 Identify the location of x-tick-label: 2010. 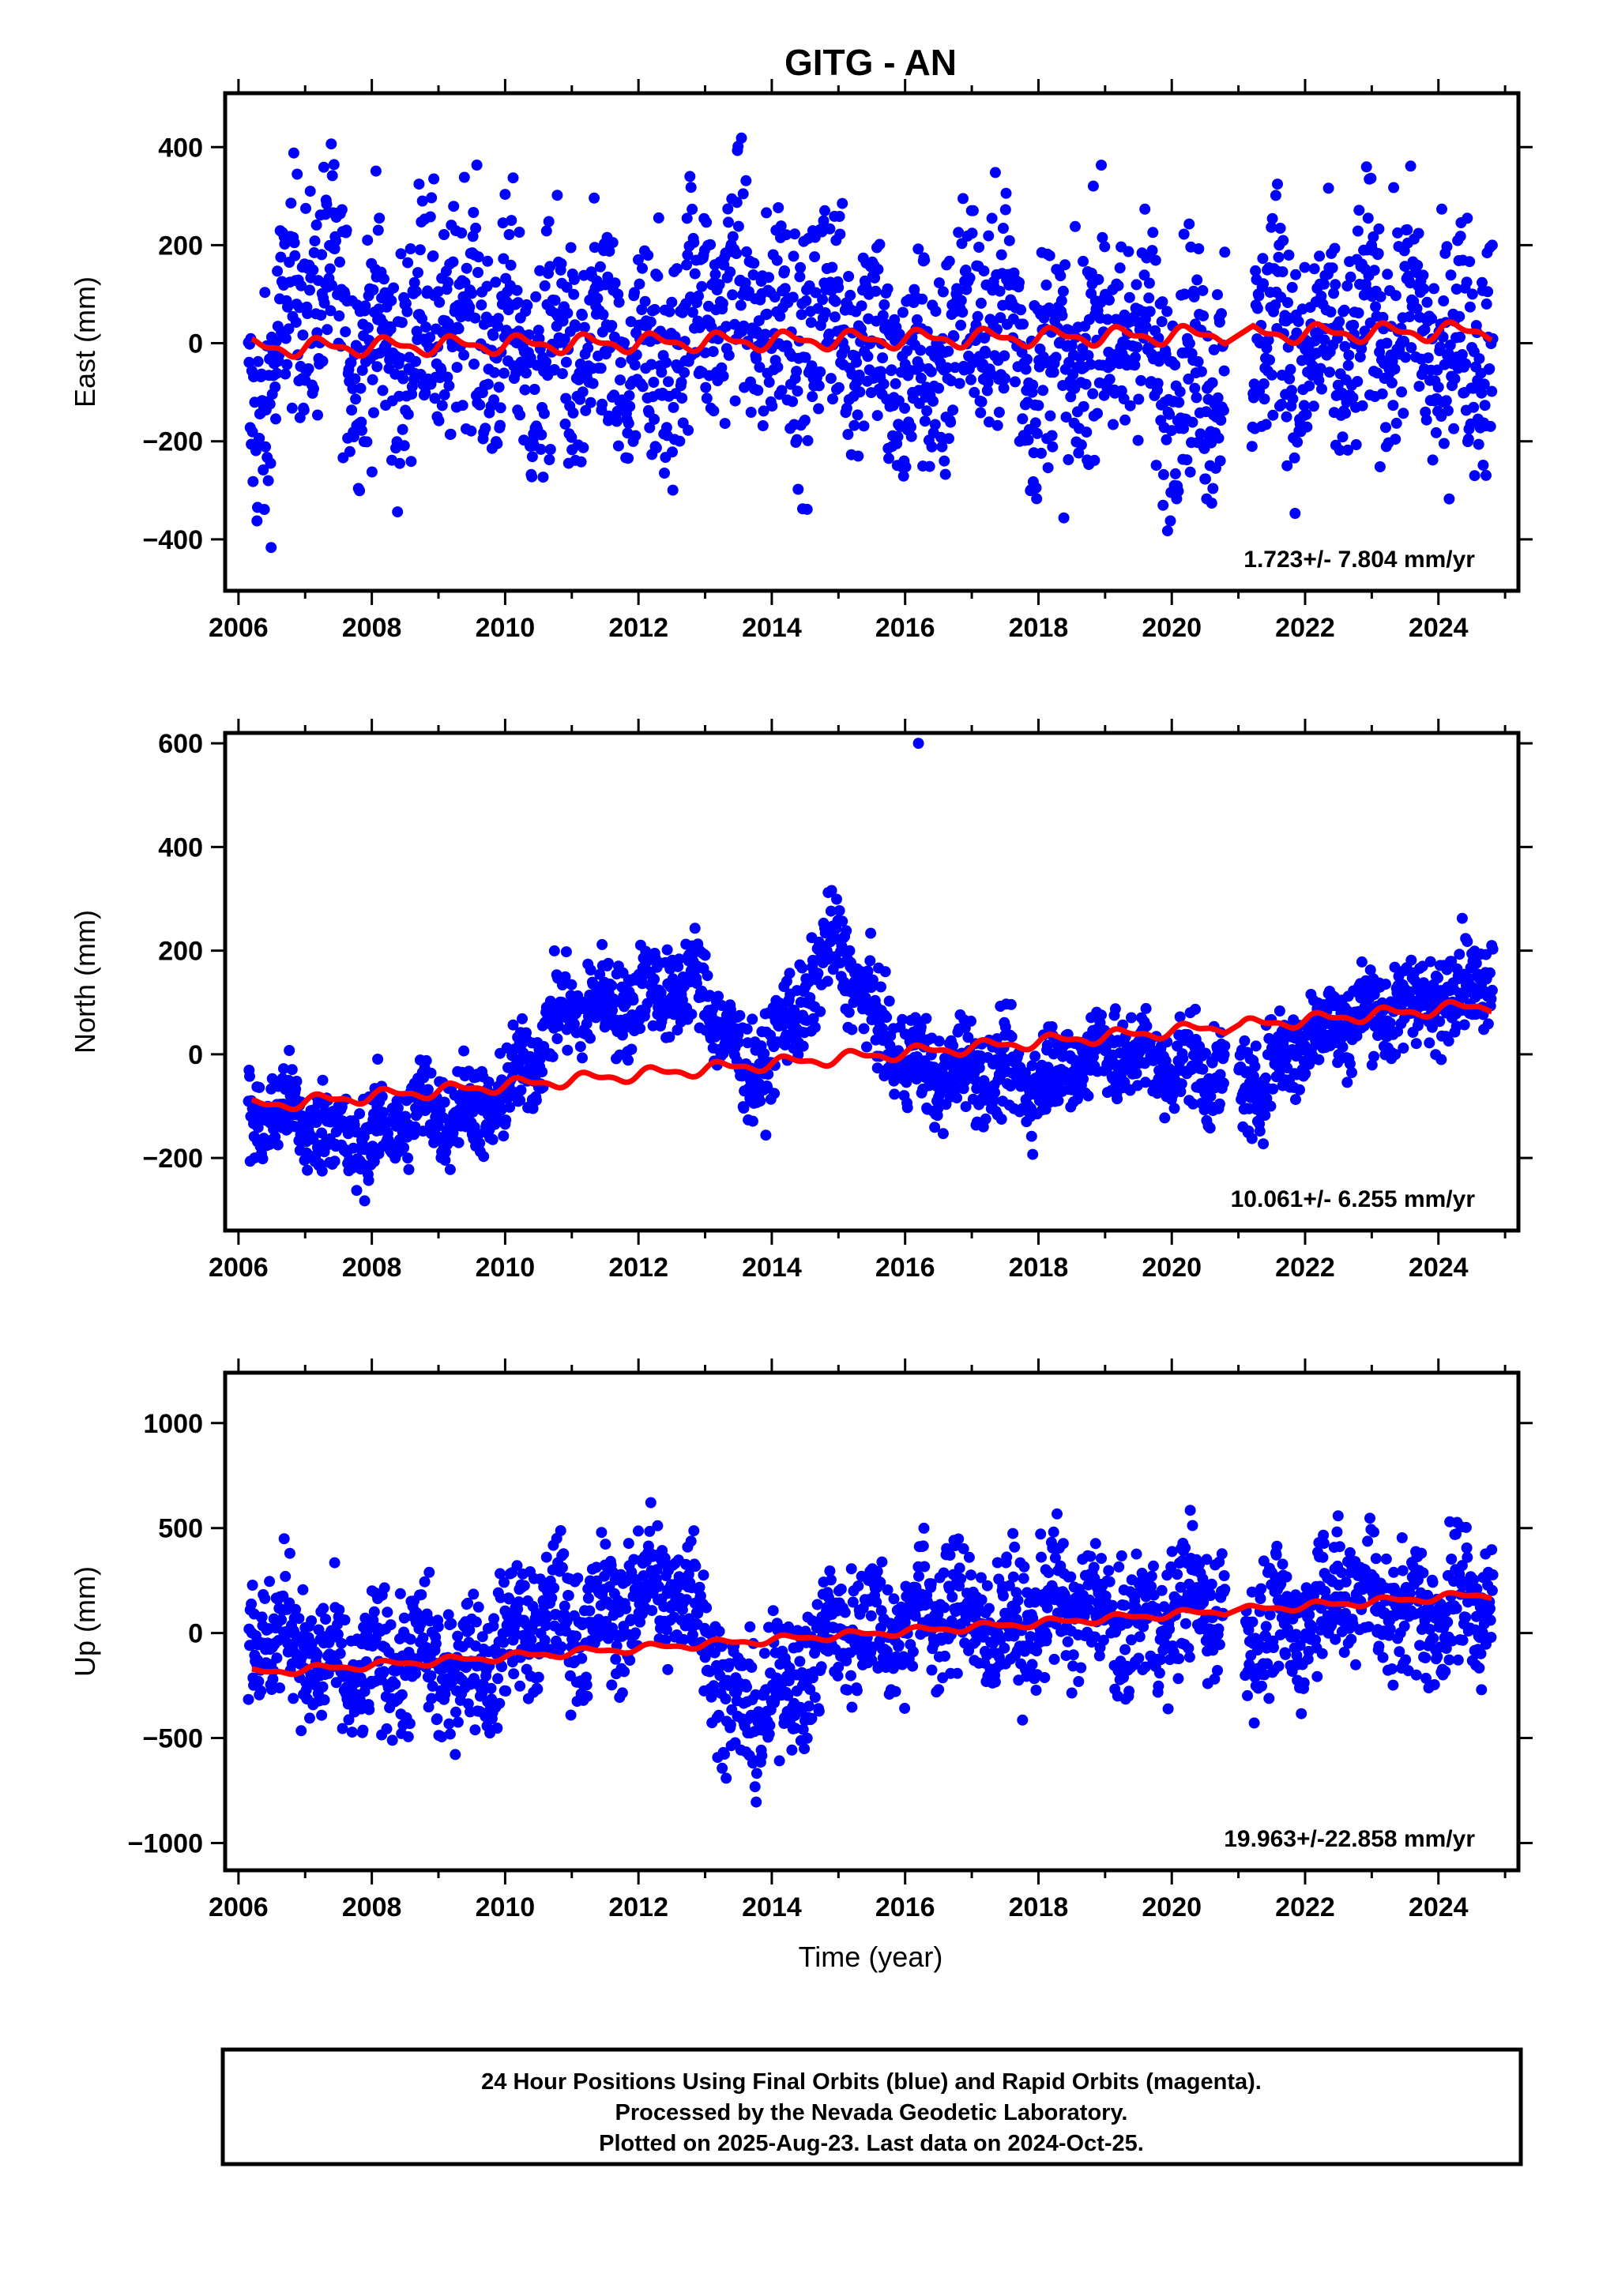
(506, 1268).